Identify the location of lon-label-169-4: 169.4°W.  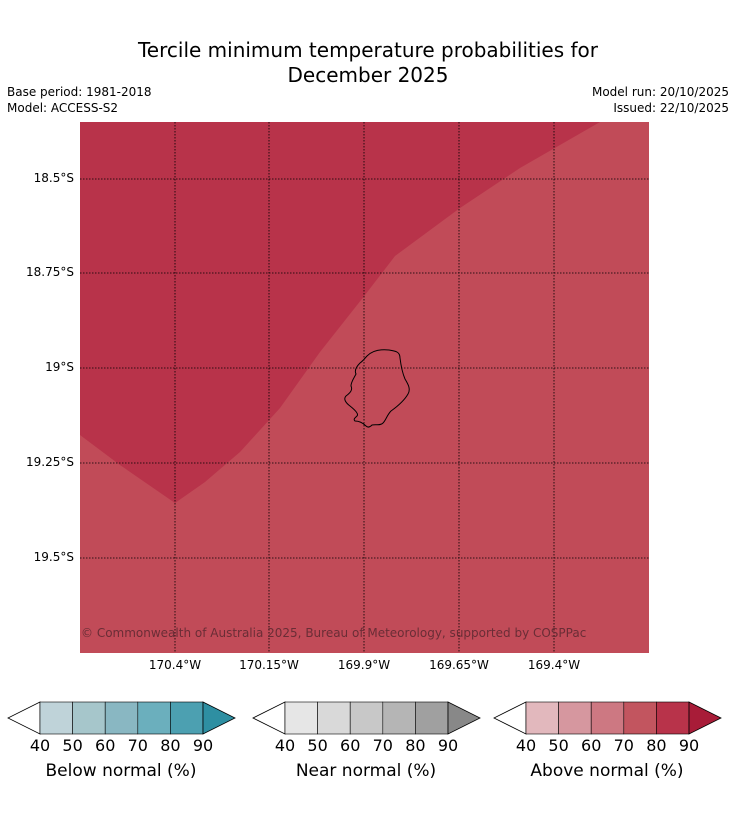
(554, 665).